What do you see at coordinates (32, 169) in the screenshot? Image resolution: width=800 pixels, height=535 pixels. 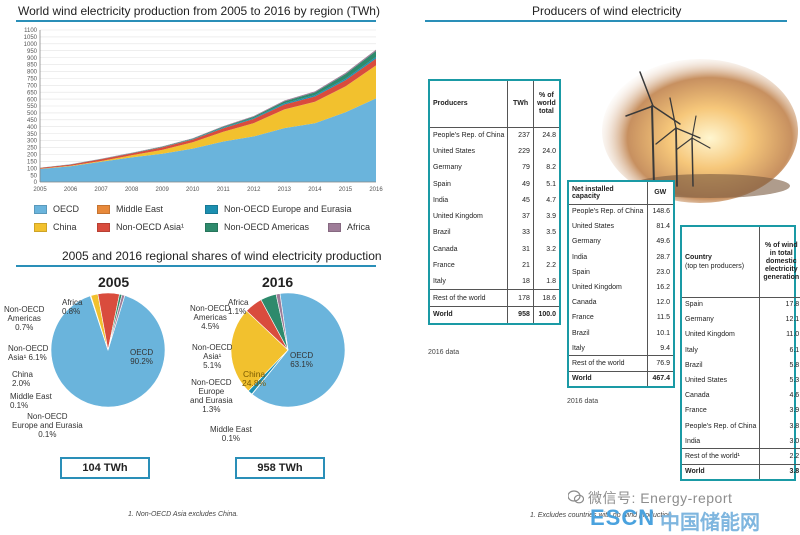 I see `y-tick-label: 100` at bounding box center [32, 169].